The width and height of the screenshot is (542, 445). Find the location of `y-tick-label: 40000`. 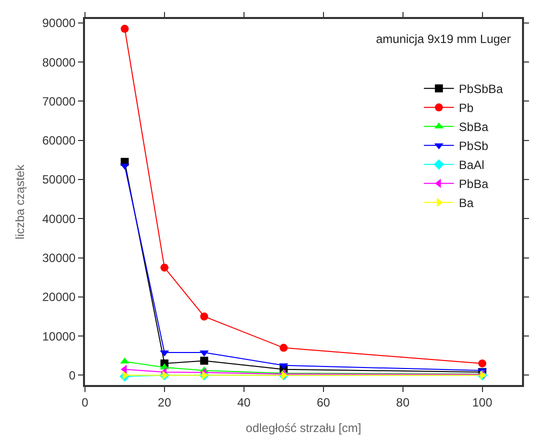

y-tick-label: 40000 is located at coordinates (59, 219).